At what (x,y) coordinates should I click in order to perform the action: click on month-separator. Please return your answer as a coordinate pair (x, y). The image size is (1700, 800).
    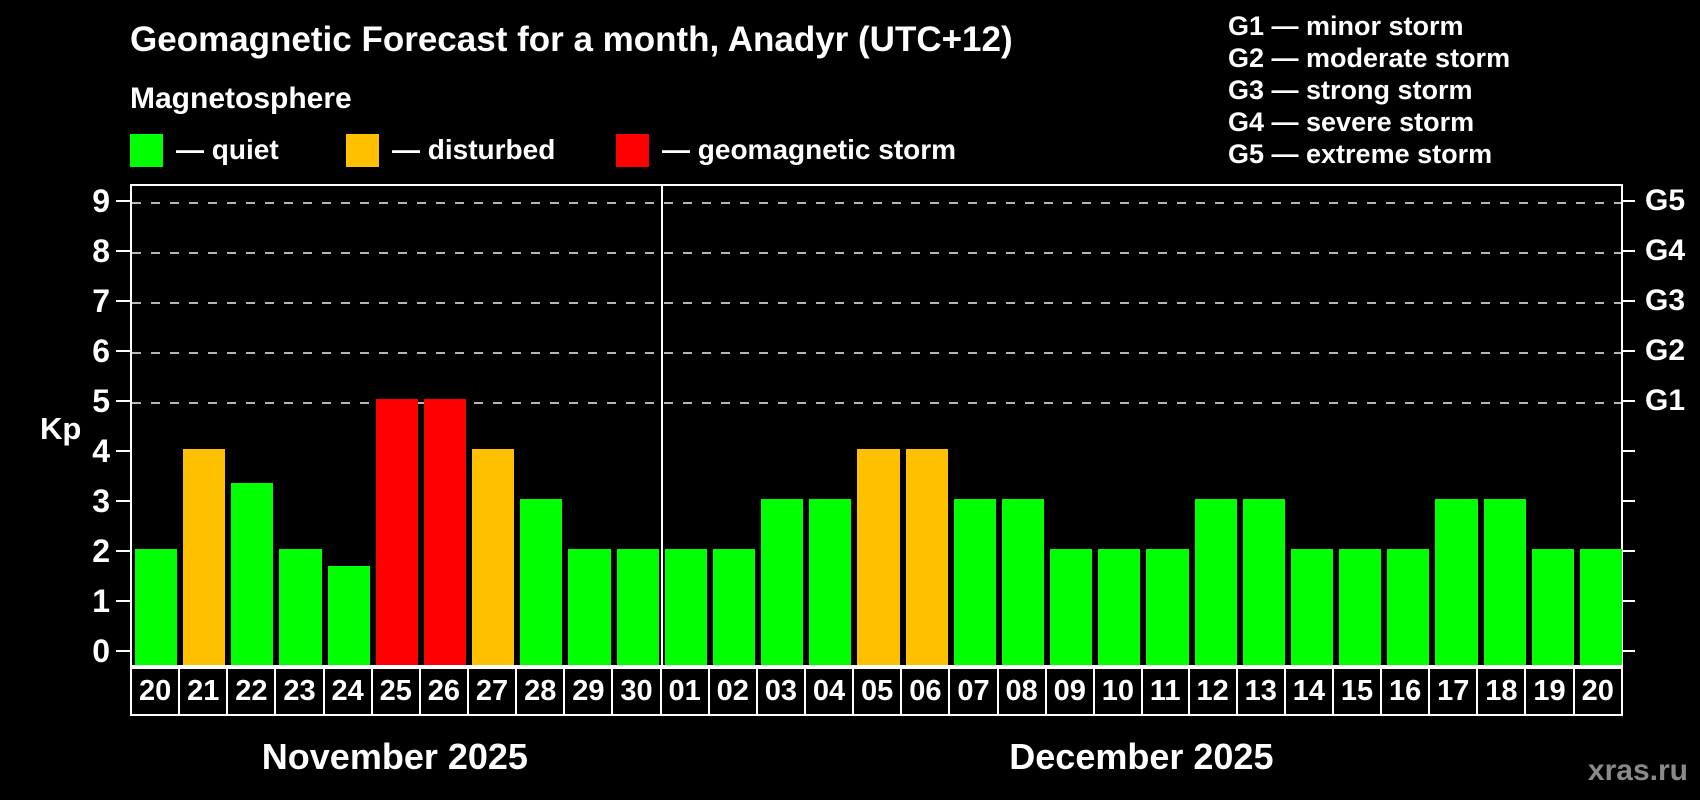
    Looking at the image, I should click on (661, 425).